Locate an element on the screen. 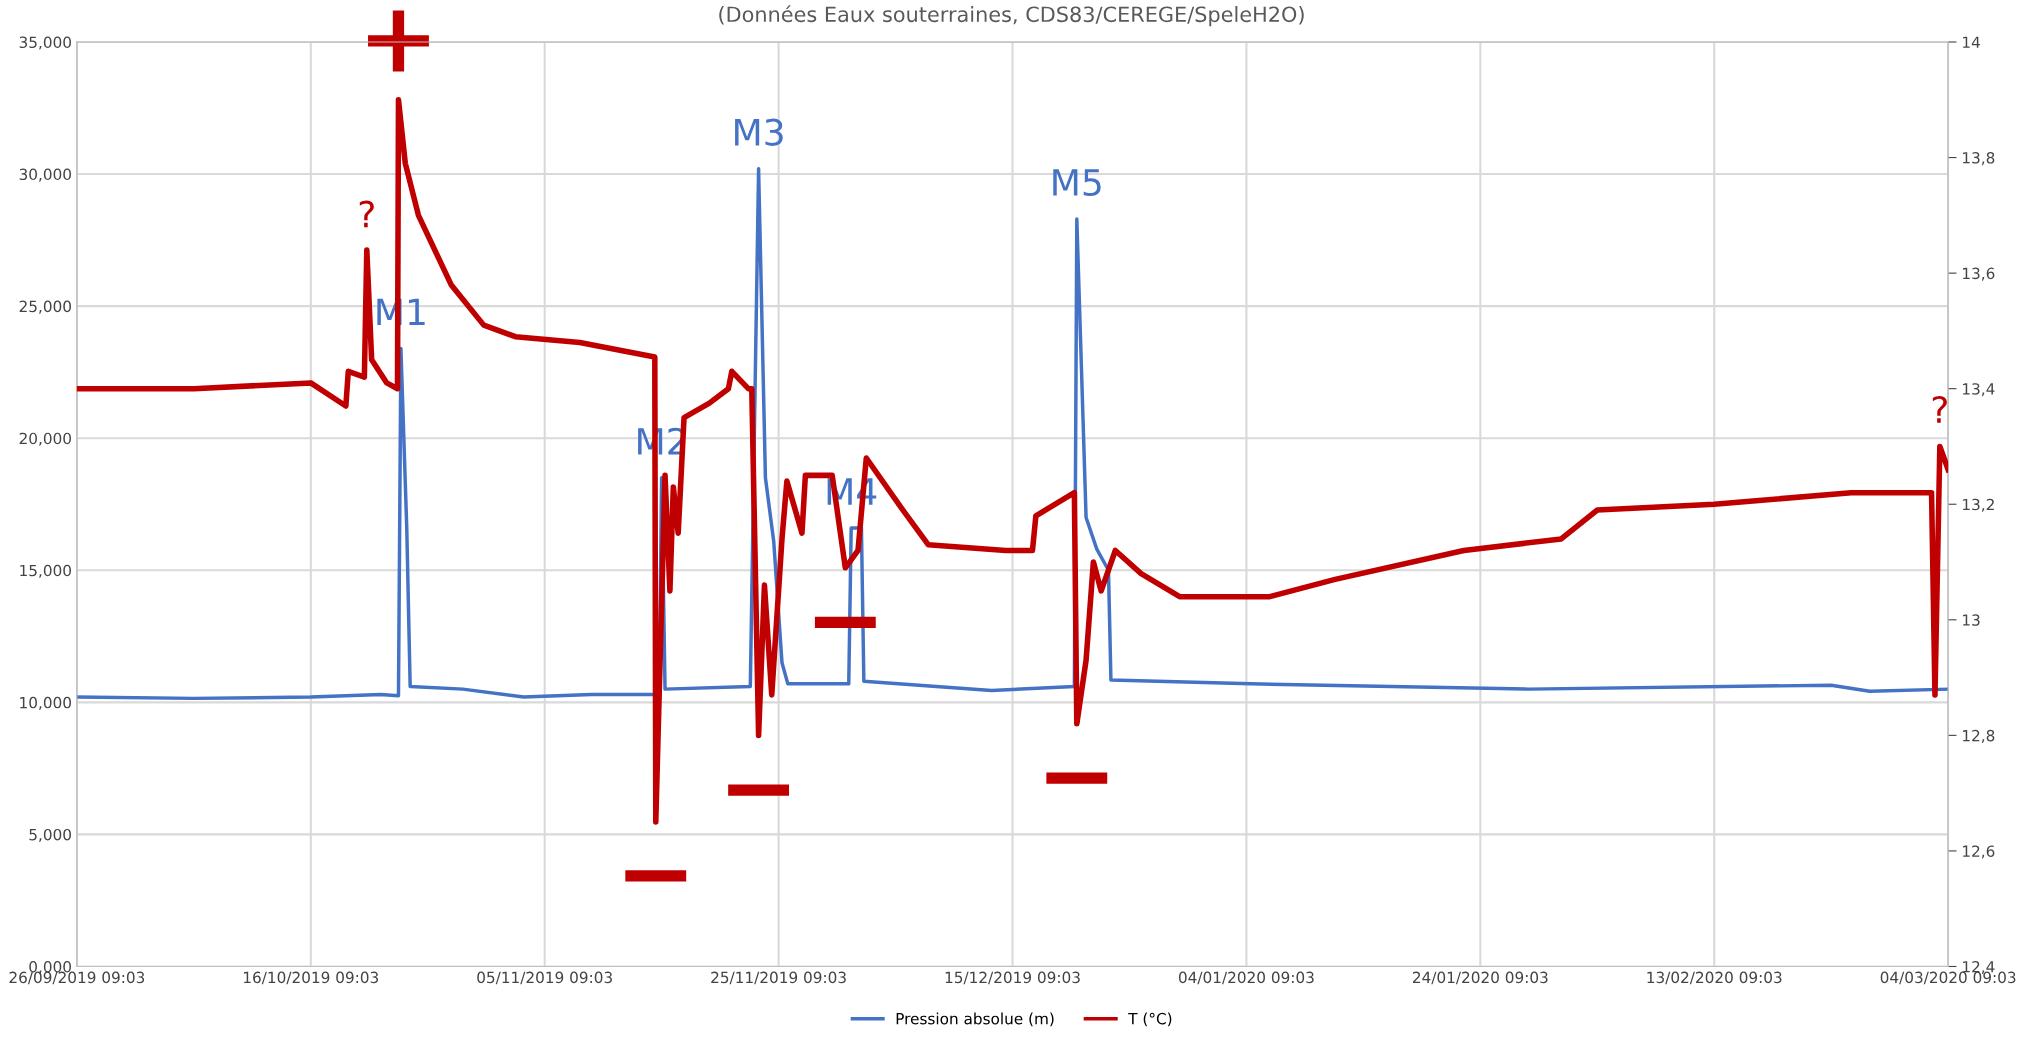 The width and height of the screenshot is (2023, 1037). chart-subtitle: (Données Eaux souterraines, CDS83/CEREGE/SpeleH2O) is located at coordinates (1011, 16).